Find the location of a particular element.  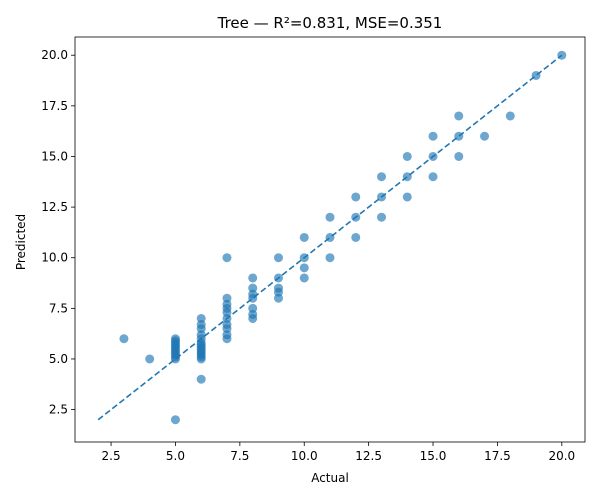

x-tick-label: 15.0 is located at coordinates (433, 456).